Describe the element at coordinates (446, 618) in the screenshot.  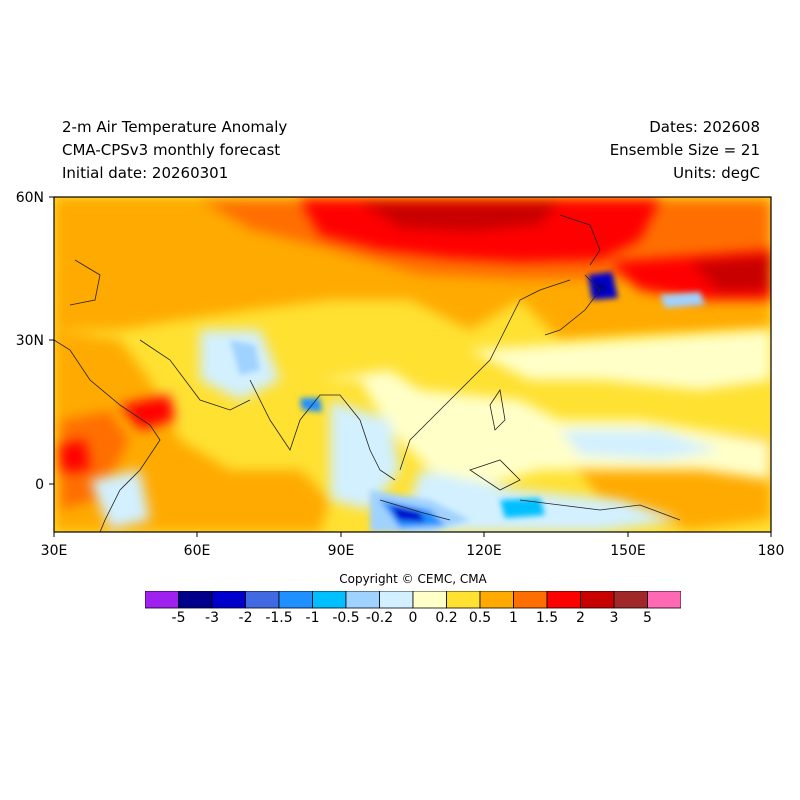
I see `colorbar-label: 0.2` at that location.